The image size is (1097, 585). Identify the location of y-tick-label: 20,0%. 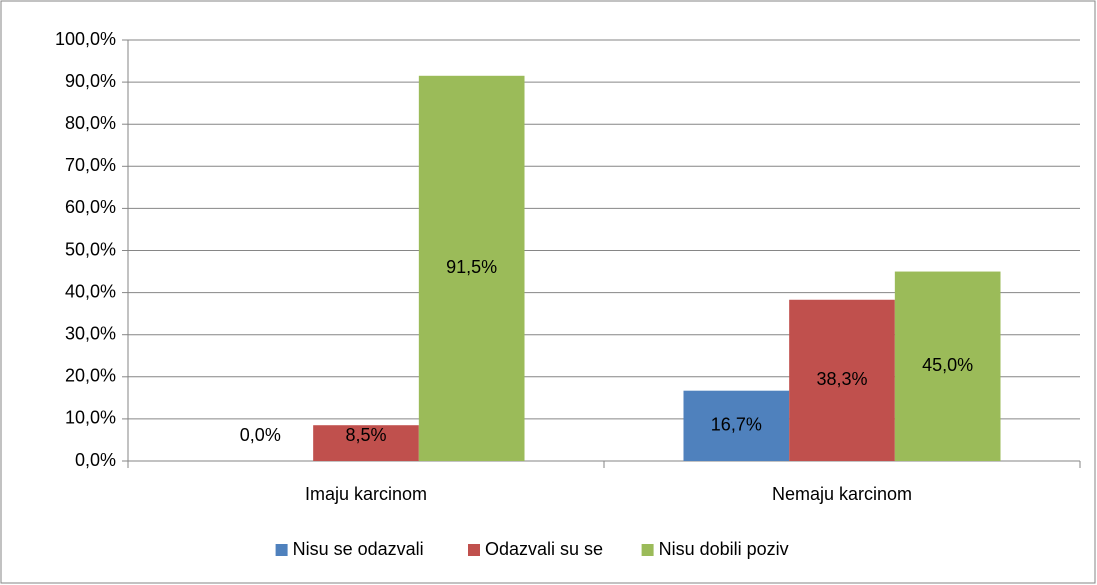
(90, 376).